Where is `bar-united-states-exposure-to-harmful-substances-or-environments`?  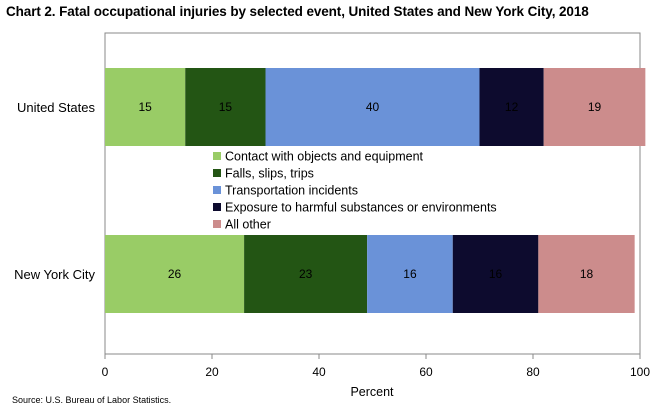
bar-united-states-exposure-to-harmful-substances-or-environments is located at coordinates (511, 107).